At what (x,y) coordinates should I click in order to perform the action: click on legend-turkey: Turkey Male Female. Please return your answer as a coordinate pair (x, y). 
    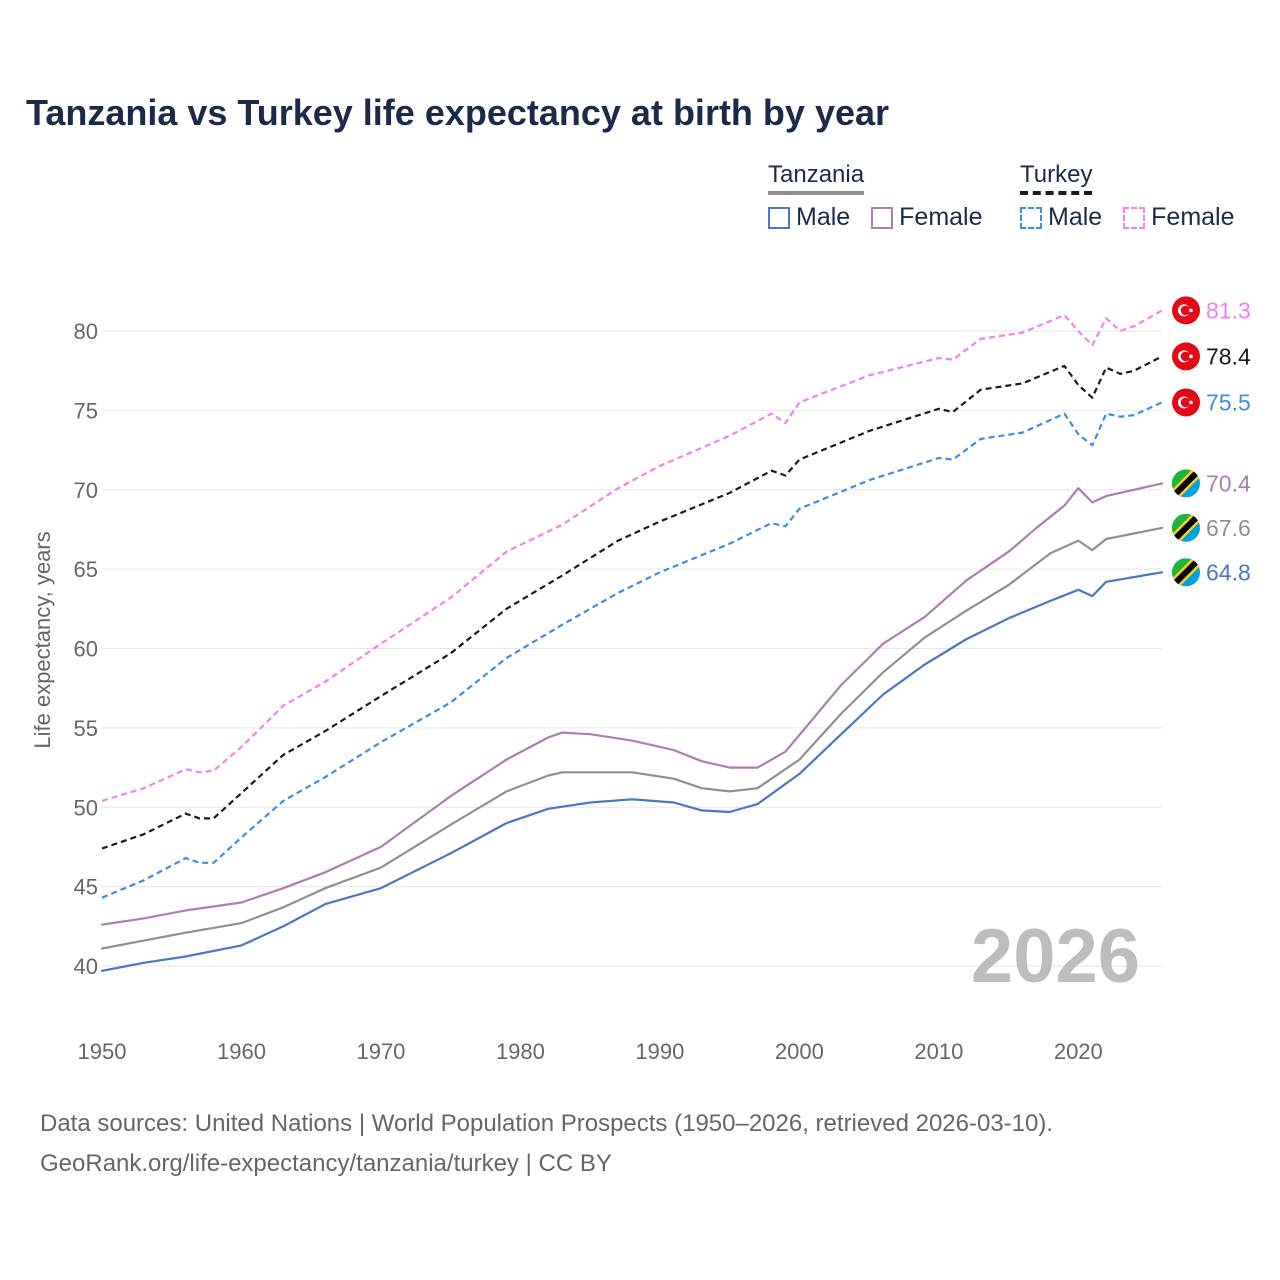
    Looking at the image, I should click on (1134, 198).